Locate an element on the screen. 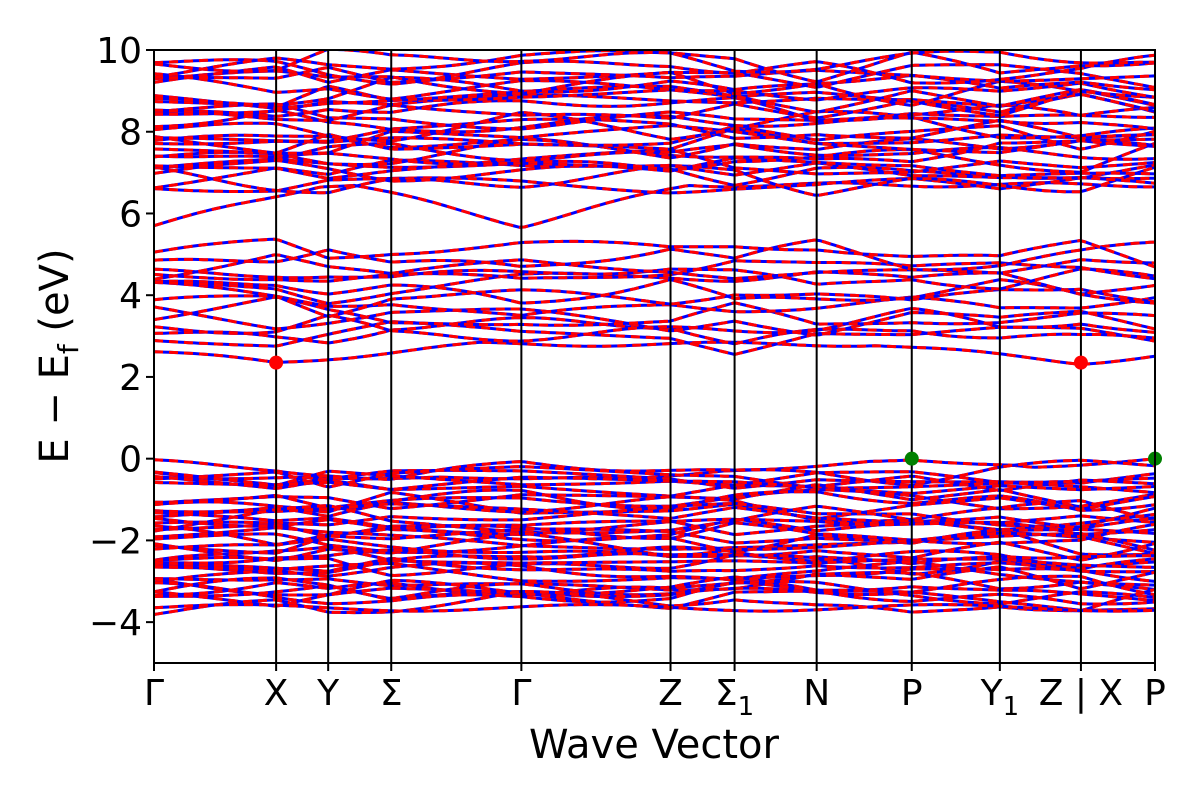 The height and width of the screenshot is (800, 1200). x-tick-label: Z | X is located at coordinates (1081, 693).